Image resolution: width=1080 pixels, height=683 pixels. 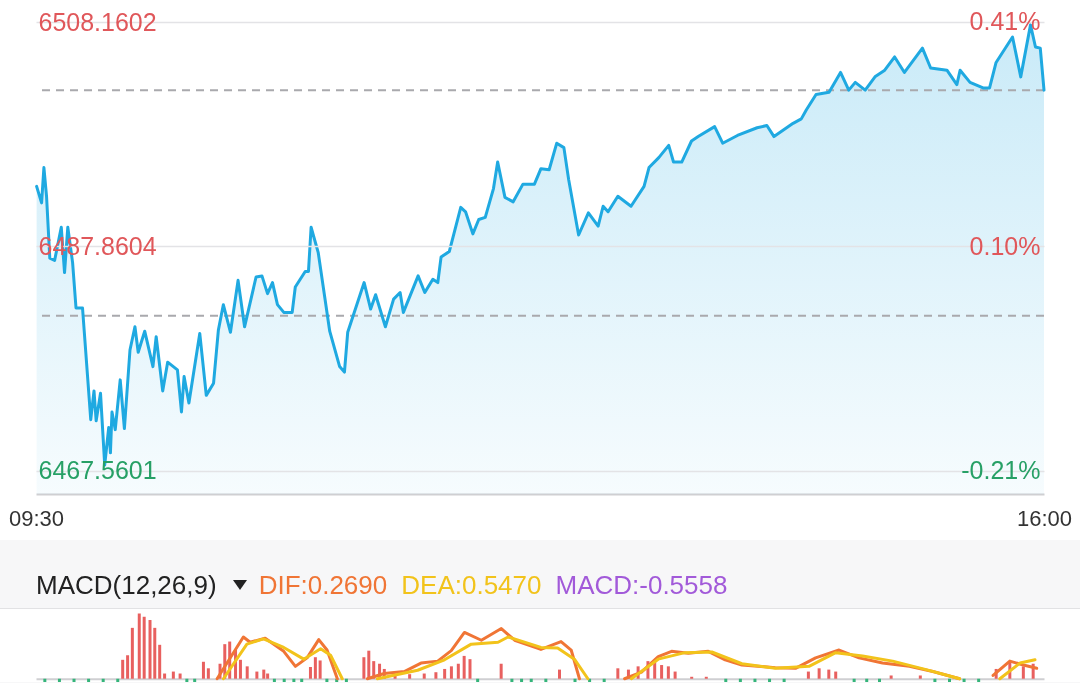 I want to click on series-label: DIF:0.2690, so click(x=323, y=585).